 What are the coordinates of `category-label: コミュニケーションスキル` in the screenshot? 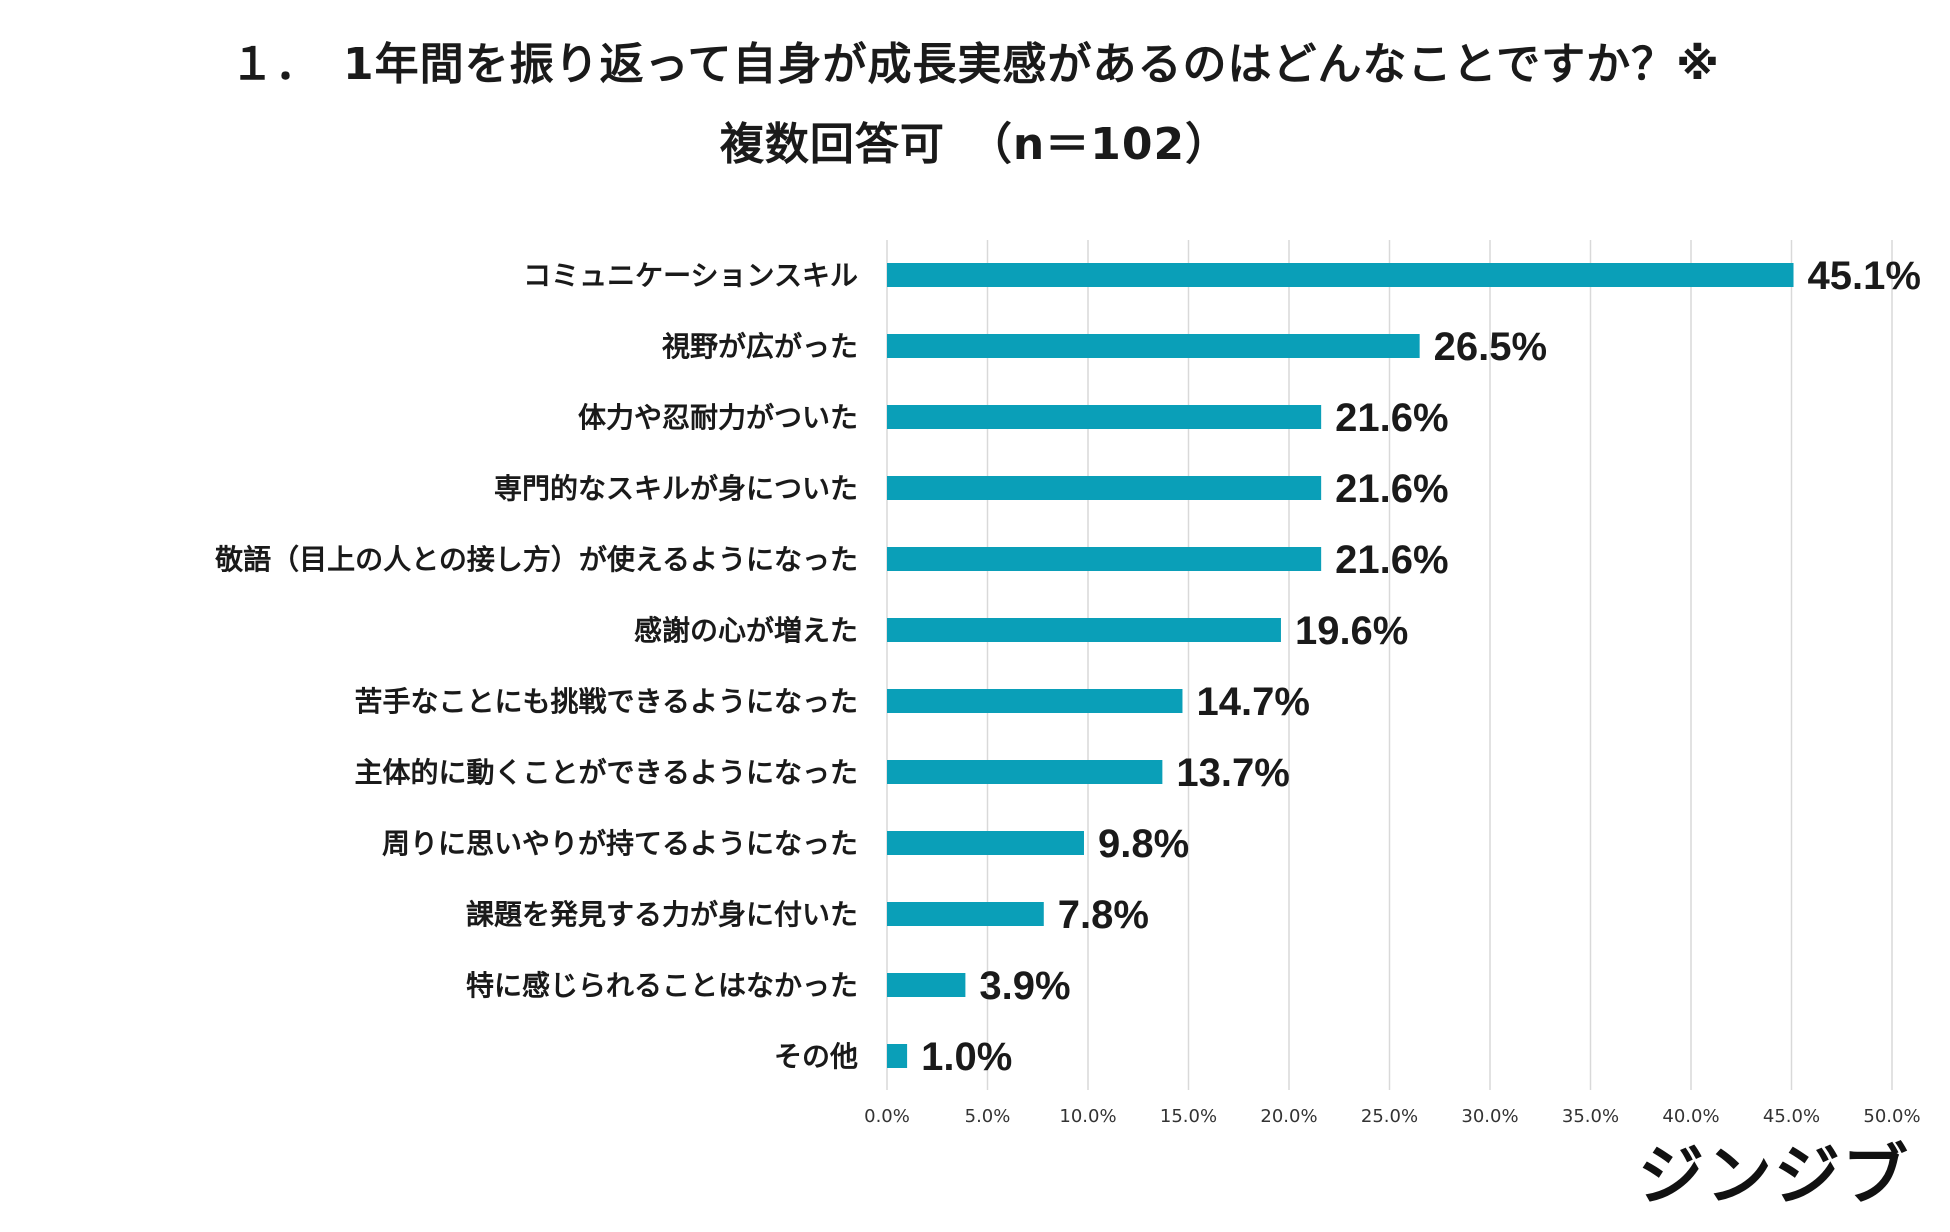 It's located at (690, 275).